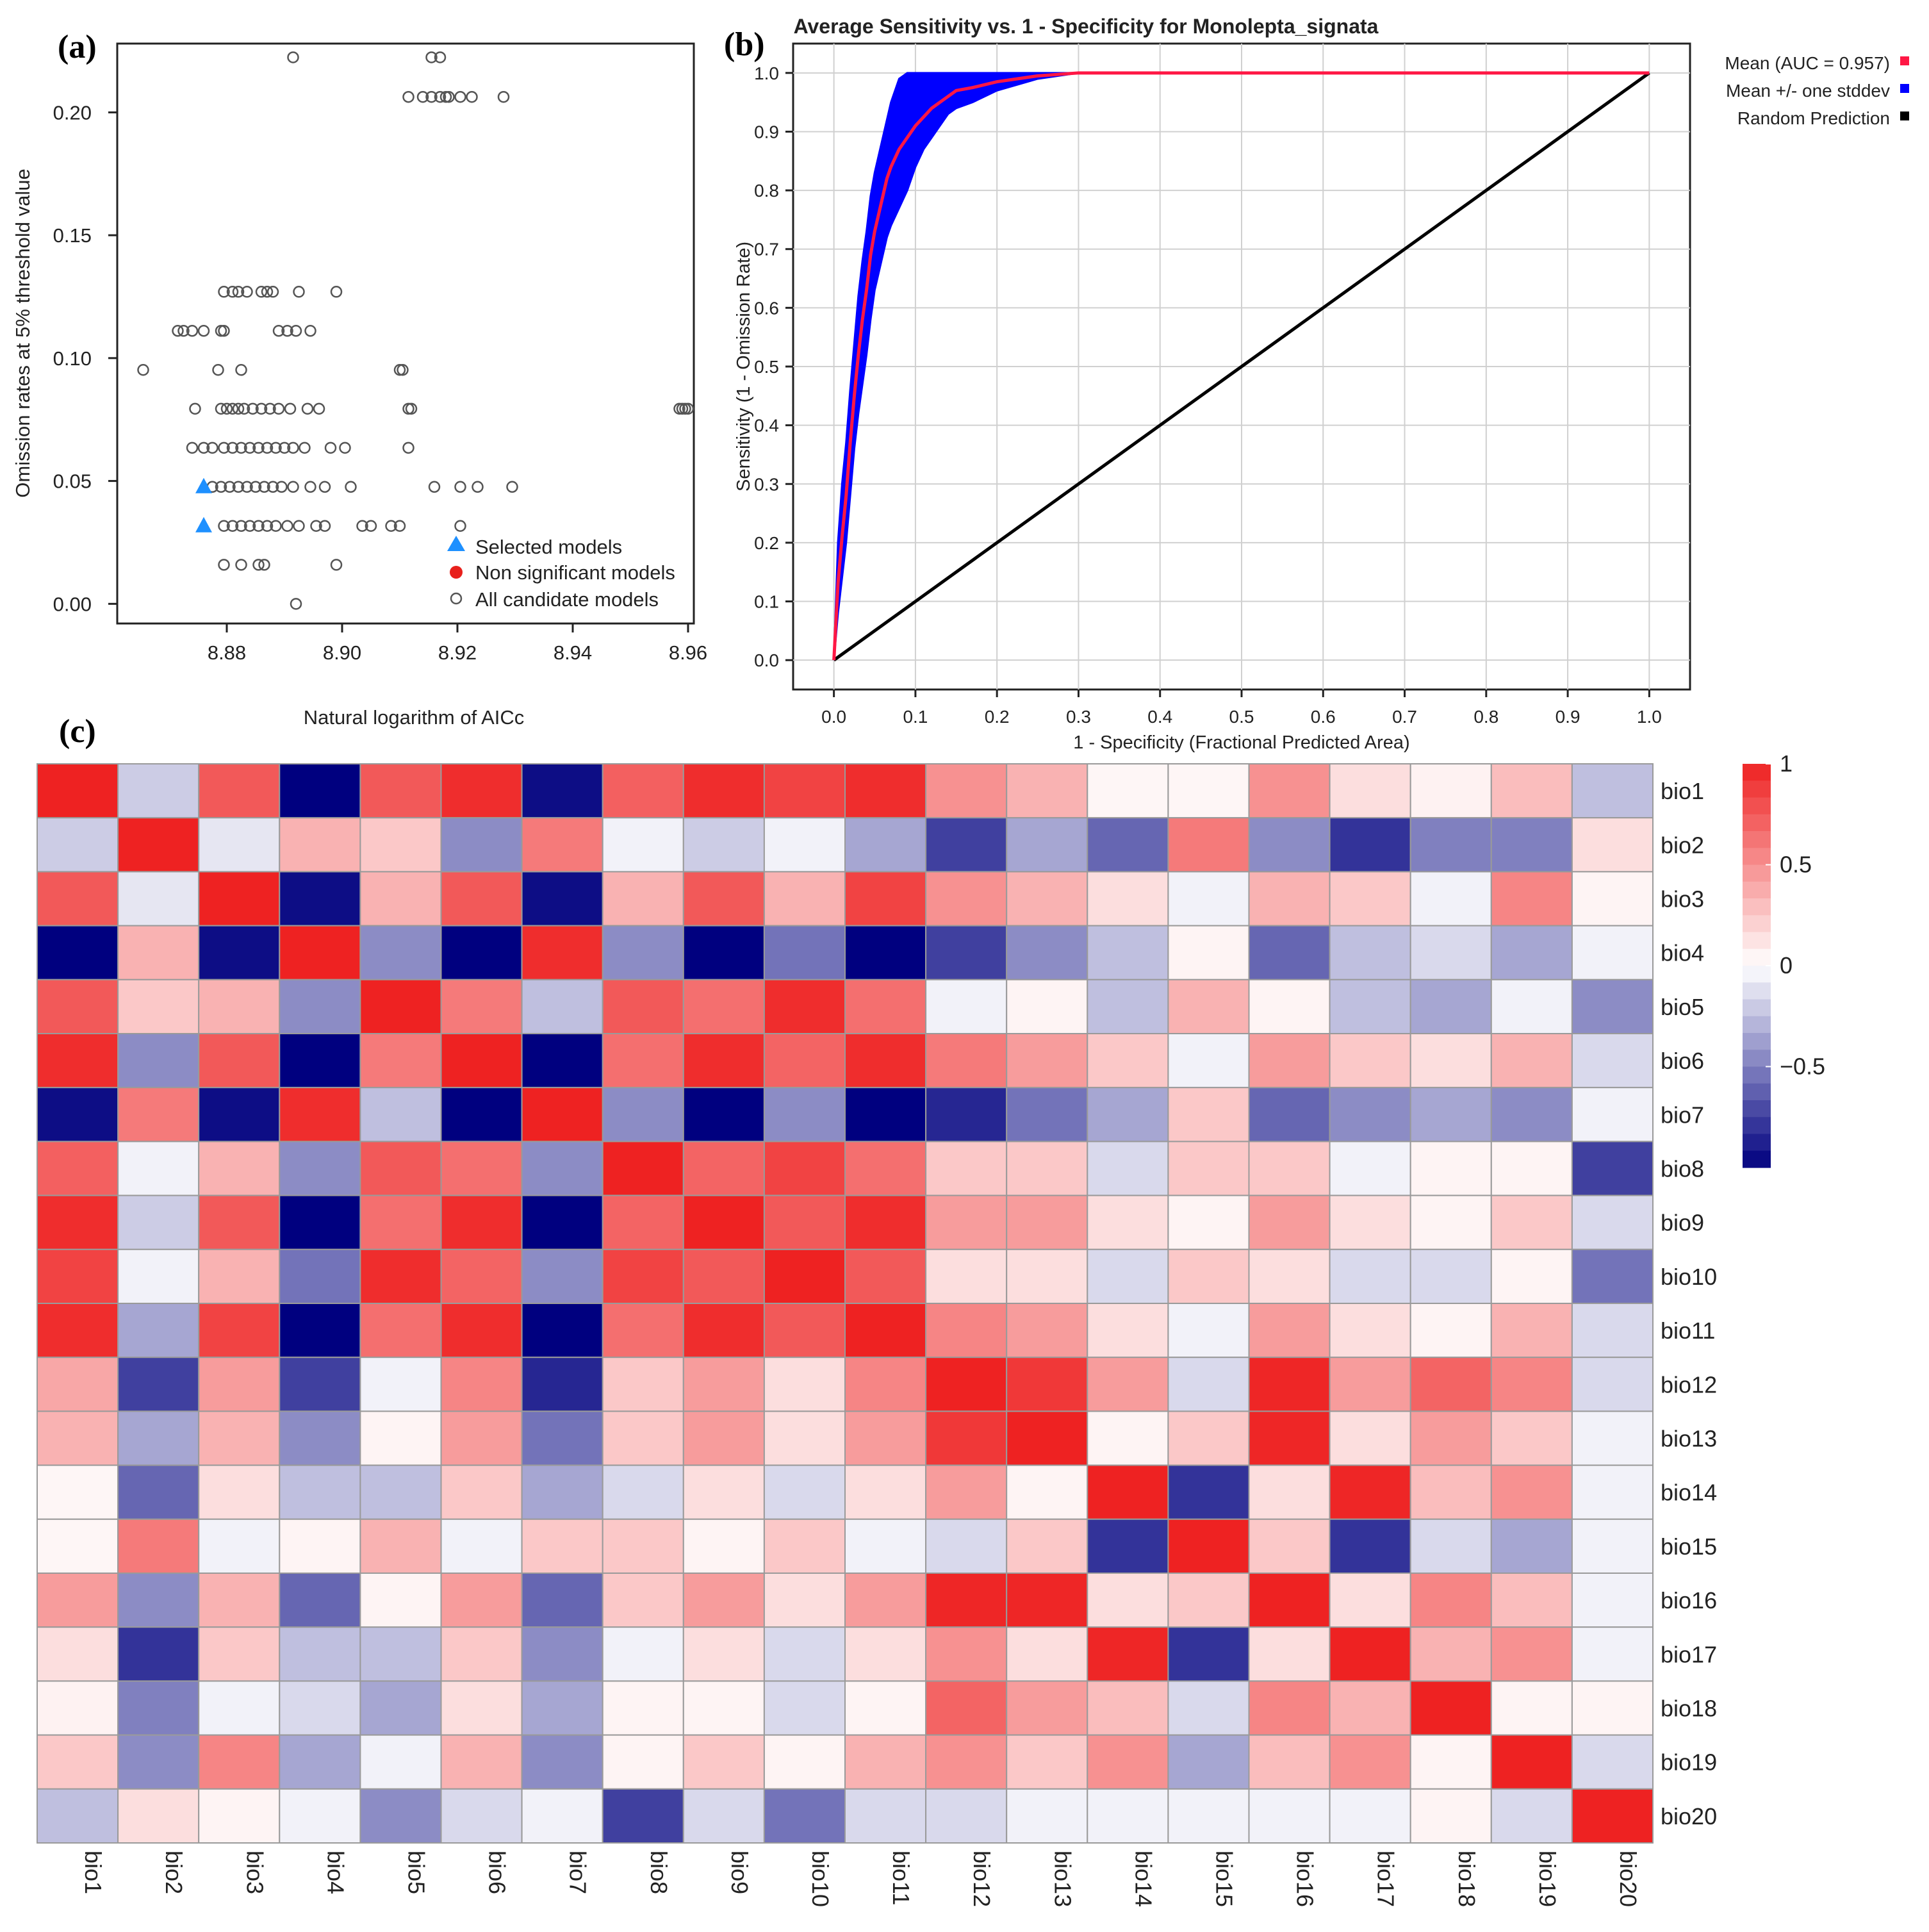  What do you see at coordinates (997, 717) in the screenshot?
I see `x-tick-label: 0.2` at bounding box center [997, 717].